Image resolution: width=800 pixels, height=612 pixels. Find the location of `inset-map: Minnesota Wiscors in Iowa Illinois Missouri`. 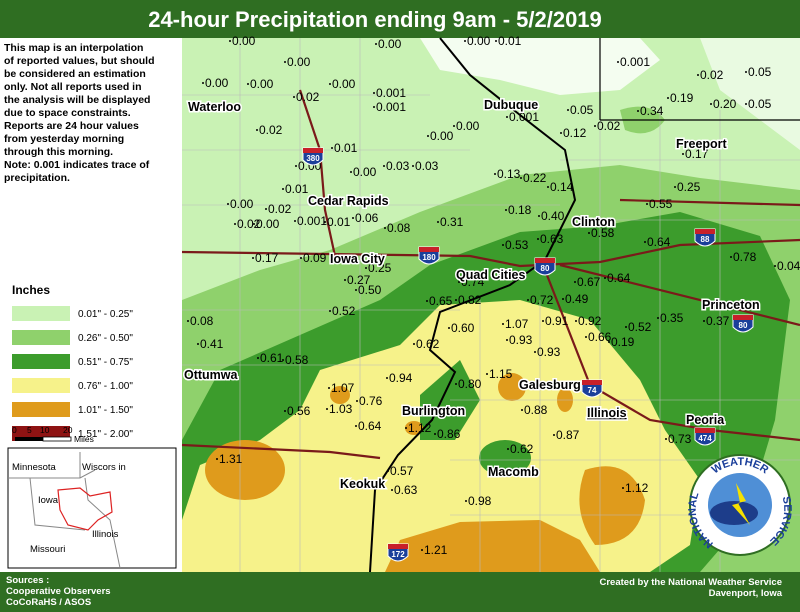

inset-map: Minnesota Wiscors in Iowa Illinois Missouri is located at coordinates (92, 508).